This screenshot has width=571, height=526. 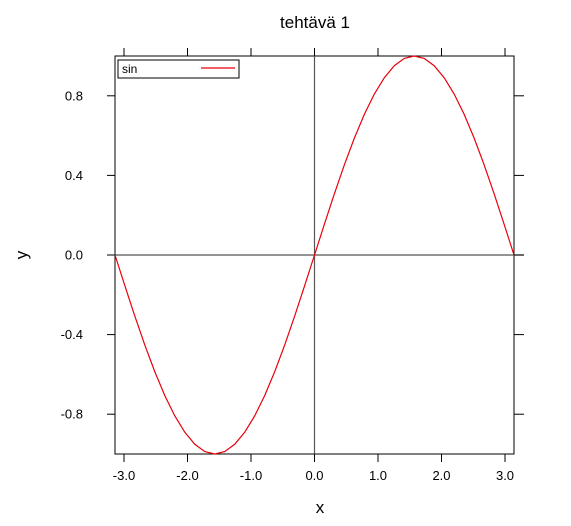 I want to click on x-tick-label: -2.0, so click(x=187, y=475).